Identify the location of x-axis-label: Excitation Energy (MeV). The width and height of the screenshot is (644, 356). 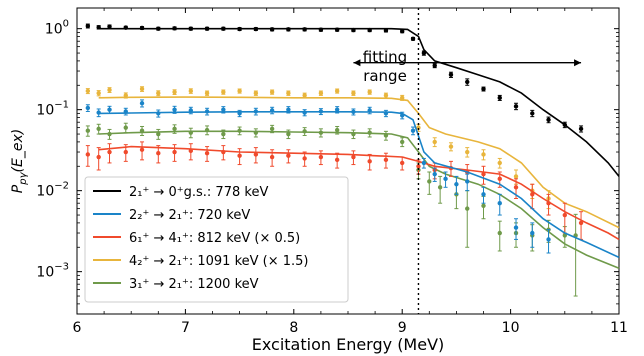
(348, 344).